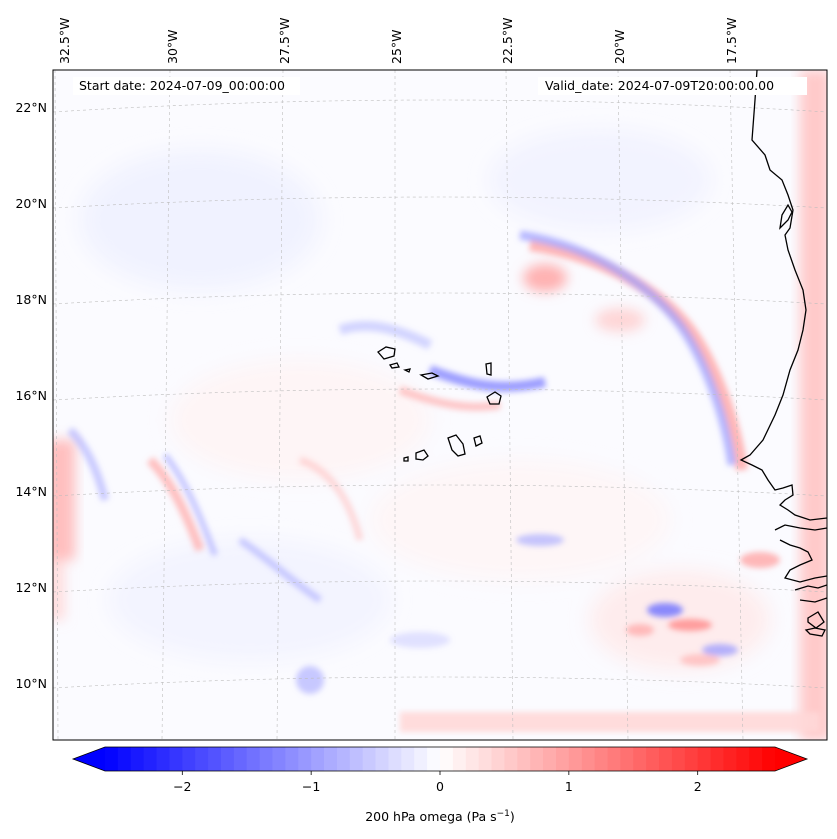 The height and width of the screenshot is (839, 837). What do you see at coordinates (698, 786) in the screenshot?
I see `colorbar-tick-label: 2` at bounding box center [698, 786].